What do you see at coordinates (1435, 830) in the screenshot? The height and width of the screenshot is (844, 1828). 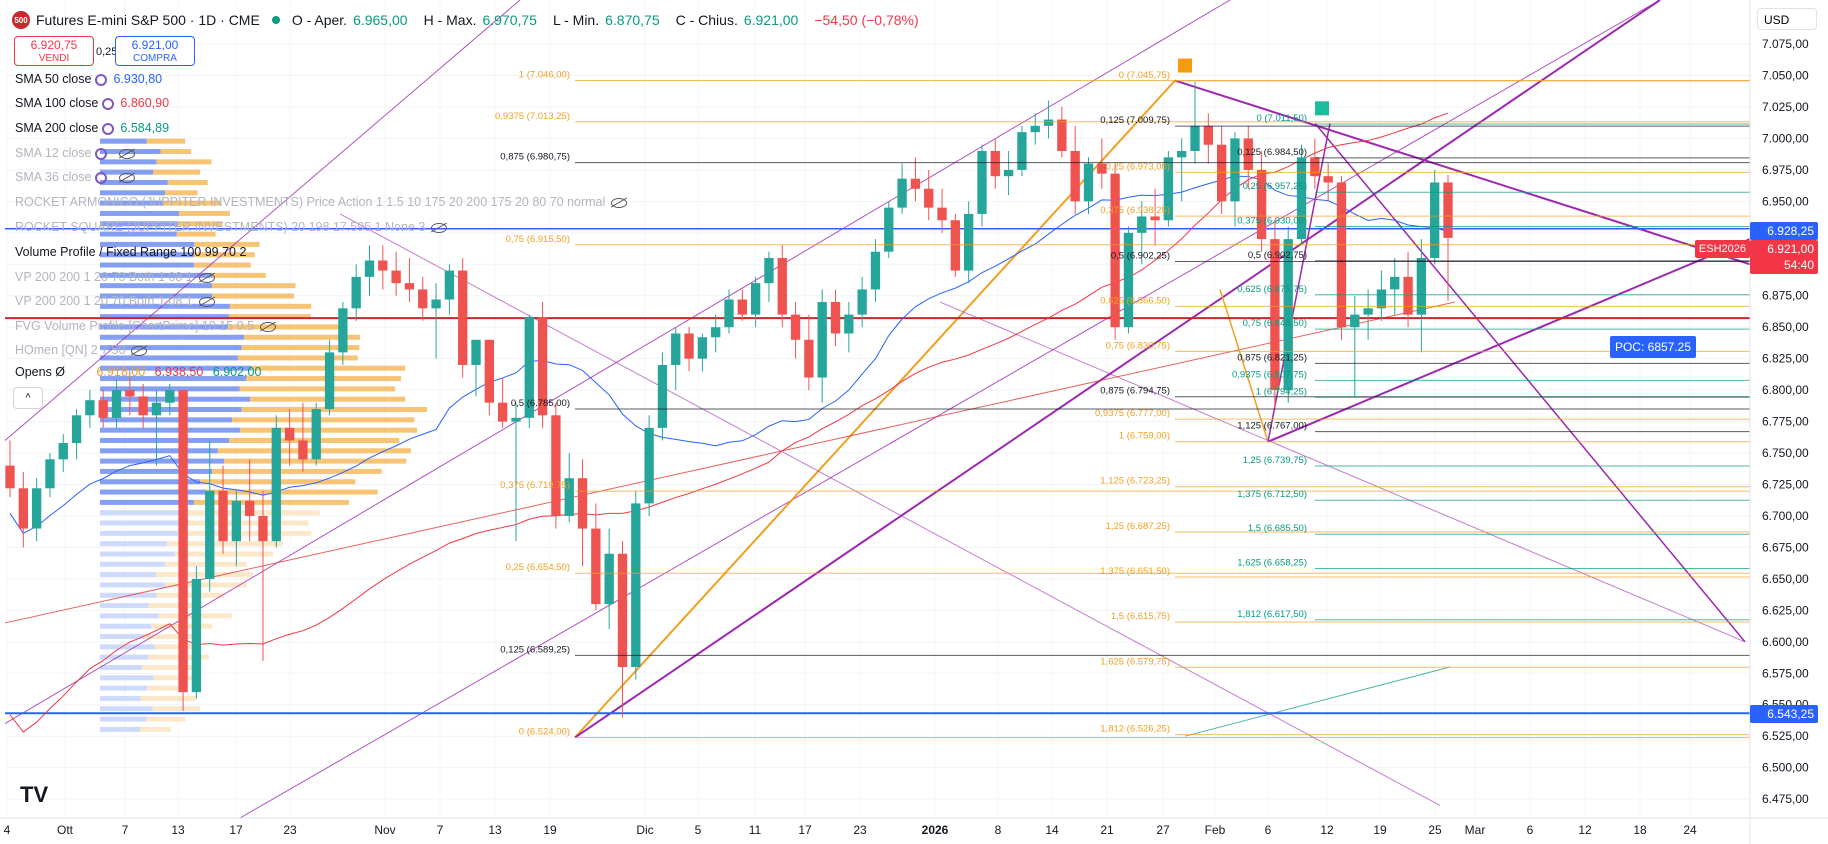 I see `time-tick-label: 25` at bounding box center [1435, 830].